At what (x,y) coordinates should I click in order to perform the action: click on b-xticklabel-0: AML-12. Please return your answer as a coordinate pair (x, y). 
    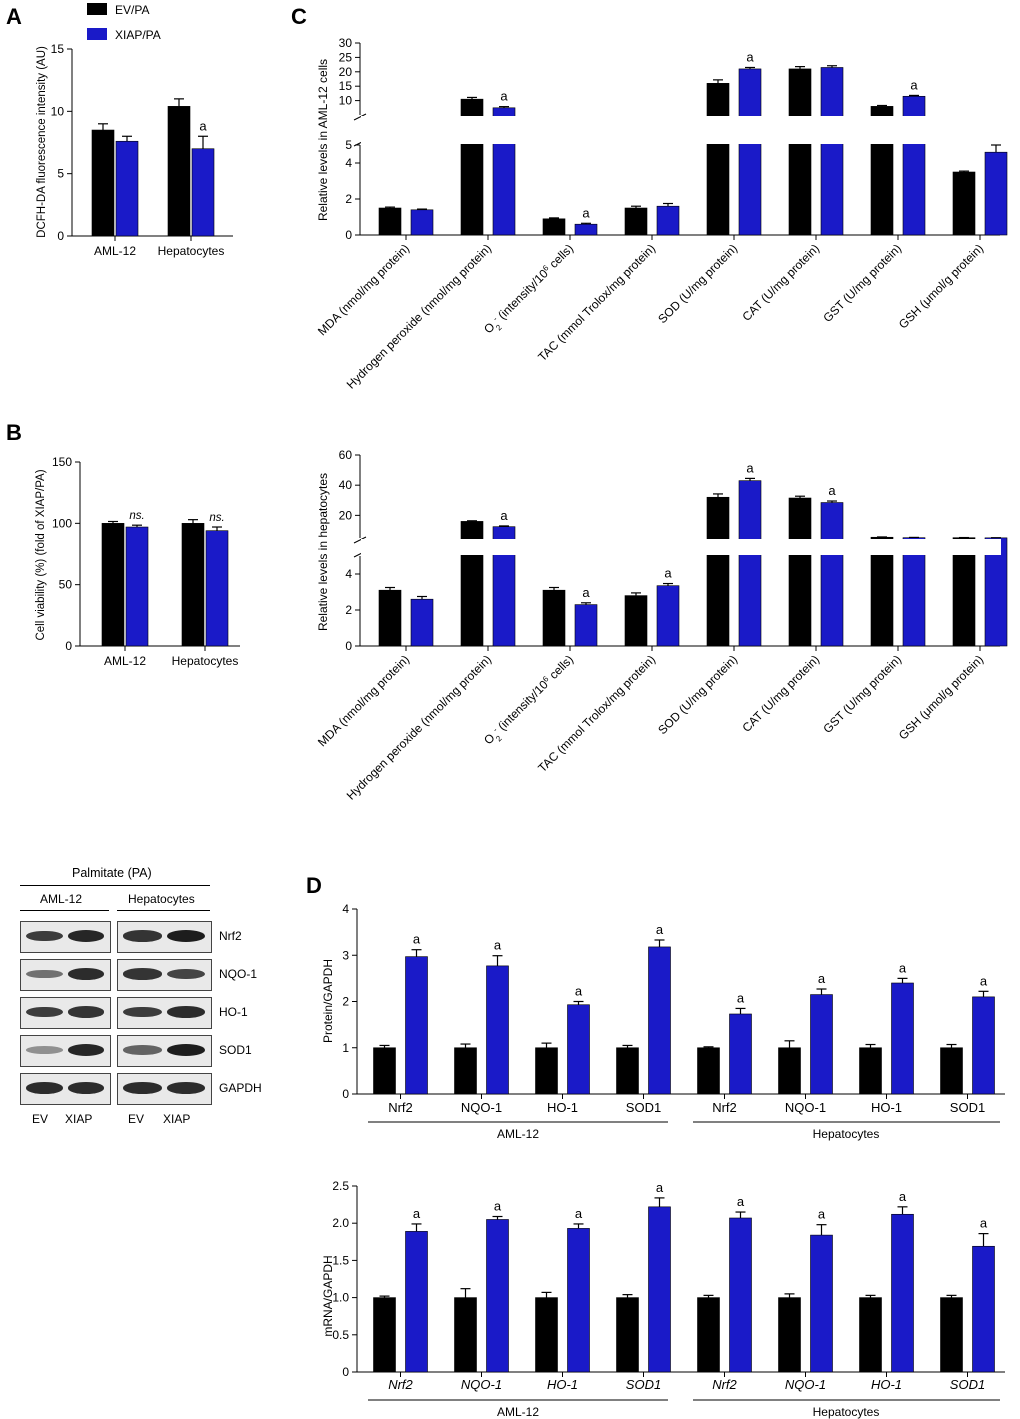
    Looking at the image, I should click on (125, 661).